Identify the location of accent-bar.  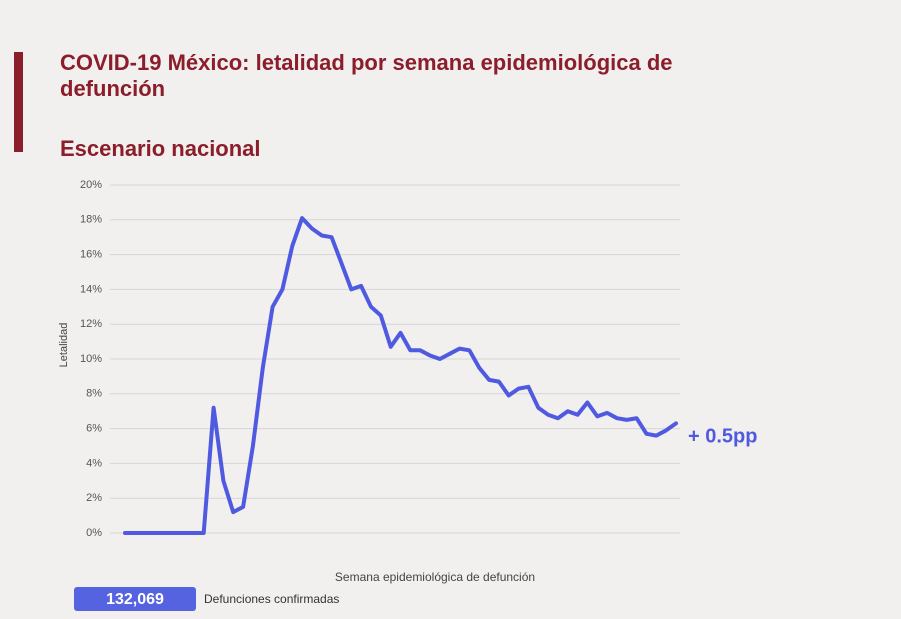
(18, 102).